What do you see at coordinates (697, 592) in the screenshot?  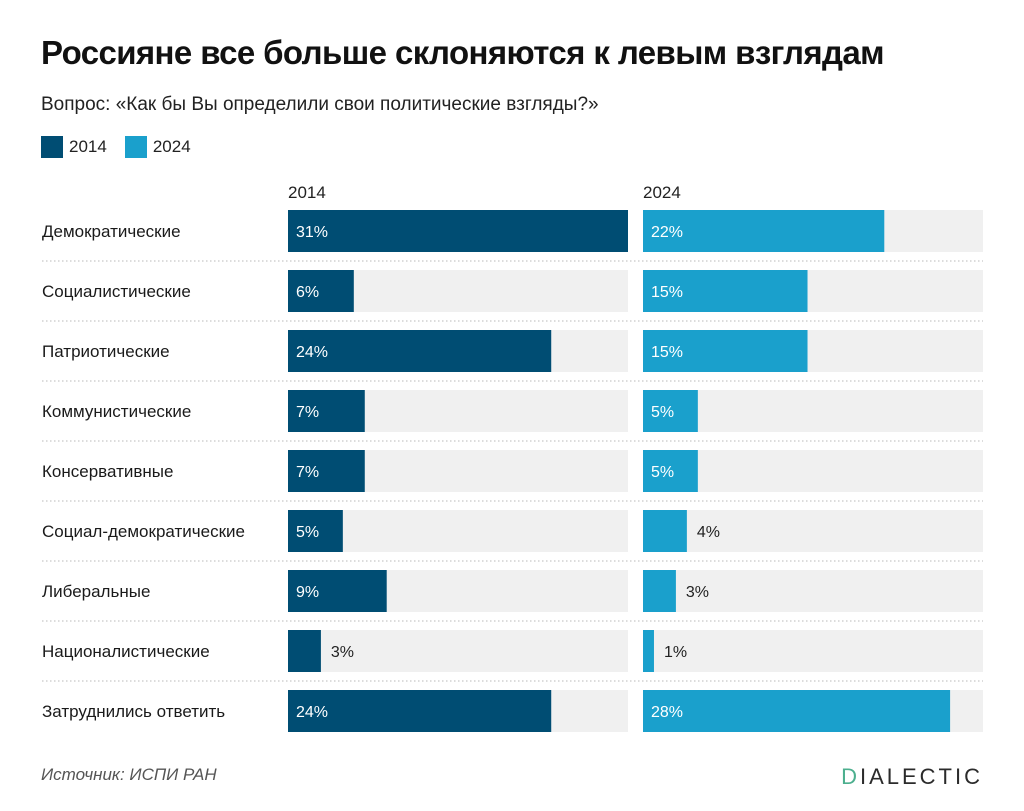 I see `value-label-2024: 3%` at bounding box center [697, 592].